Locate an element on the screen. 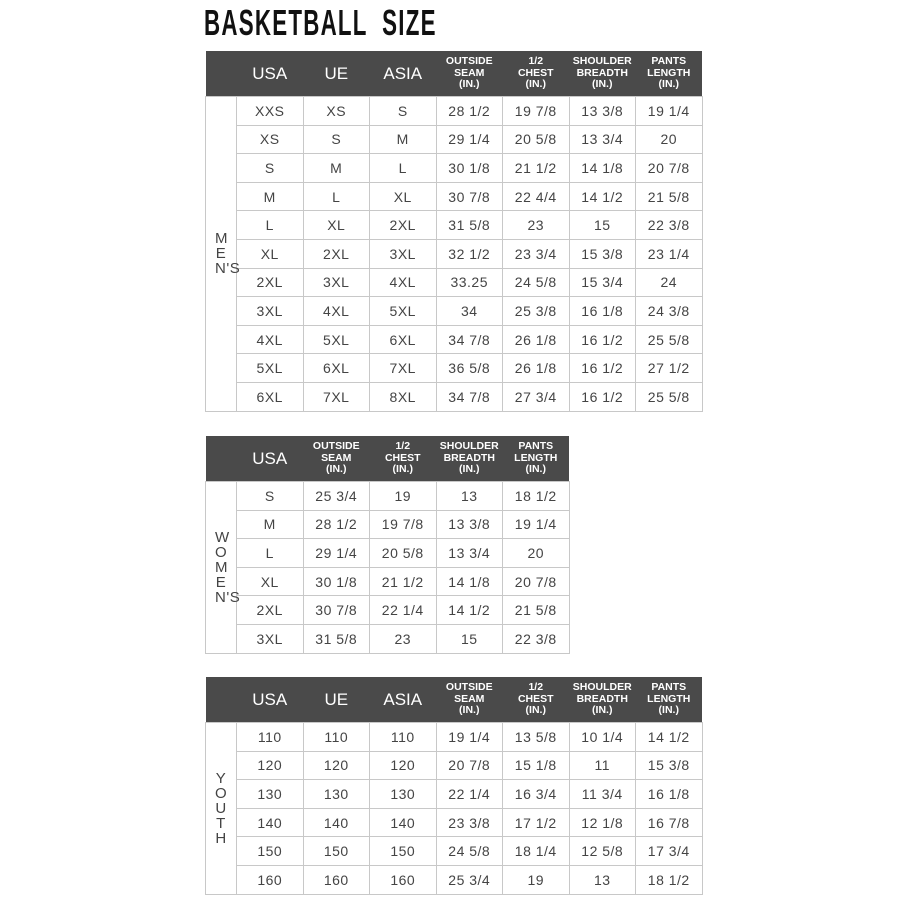 This screenshot has height=900, width=900. table-cell: XXS is located at coordinates (270, 111).